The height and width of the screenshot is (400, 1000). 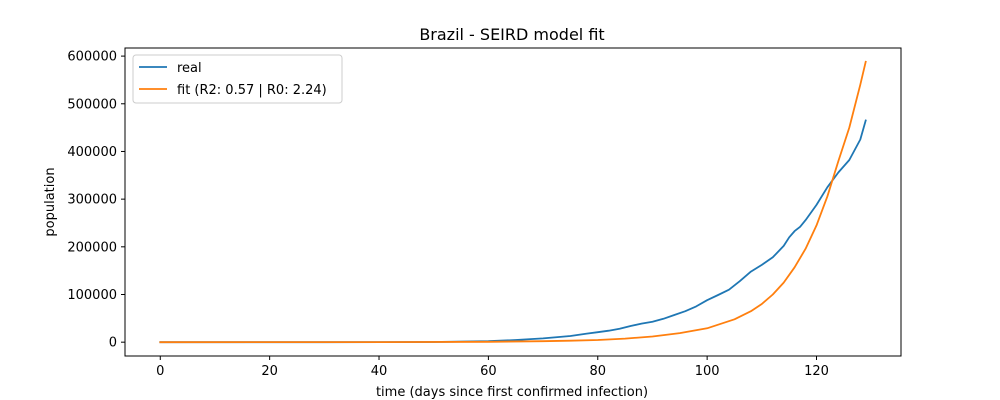 What do you see at coordinates (113, 343) in the screenshot?
I see `y-tick-label: 0` at bounding box center [113, 343].